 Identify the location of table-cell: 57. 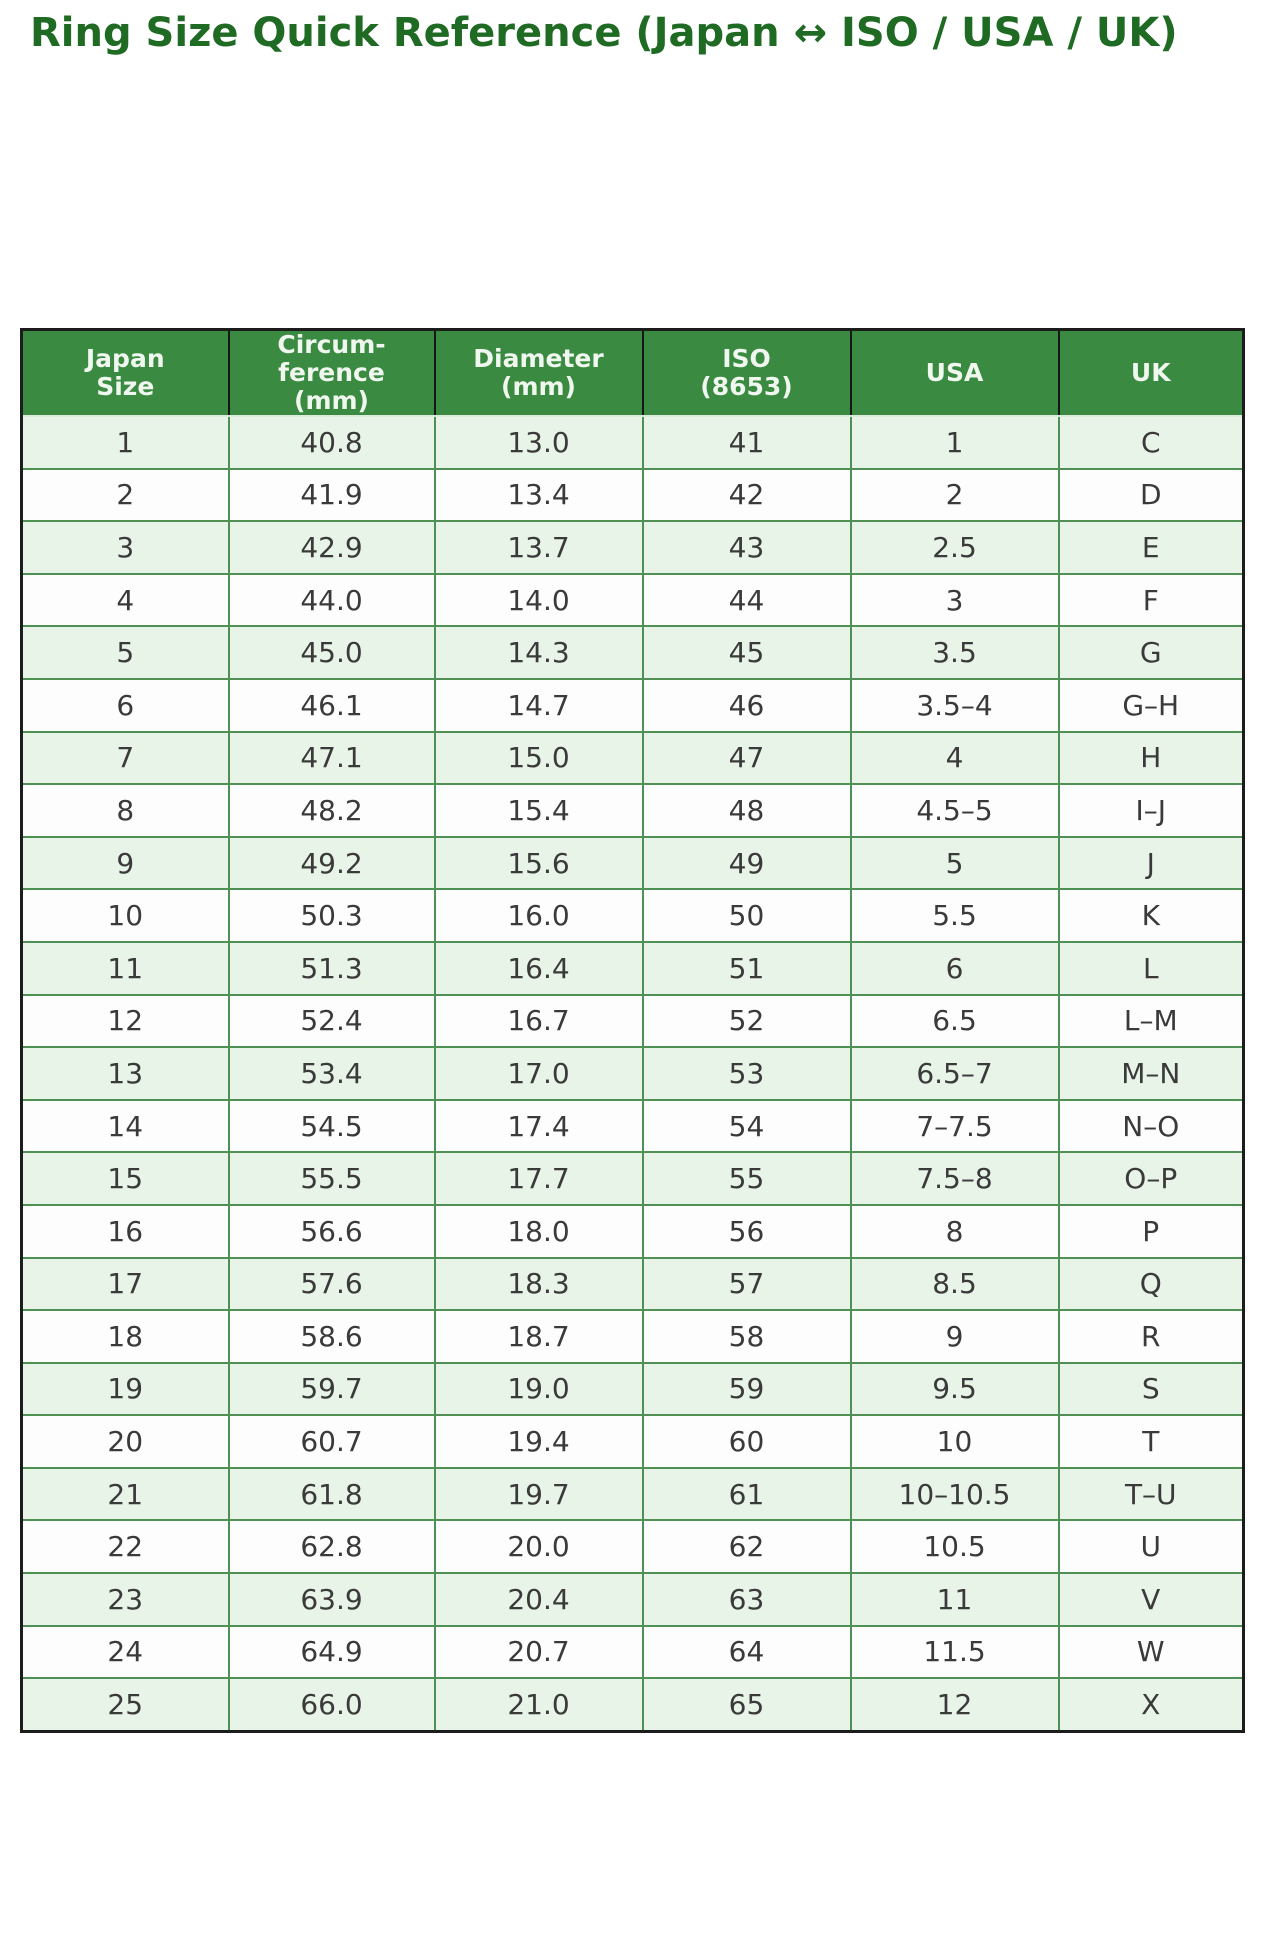
(746, 1284).